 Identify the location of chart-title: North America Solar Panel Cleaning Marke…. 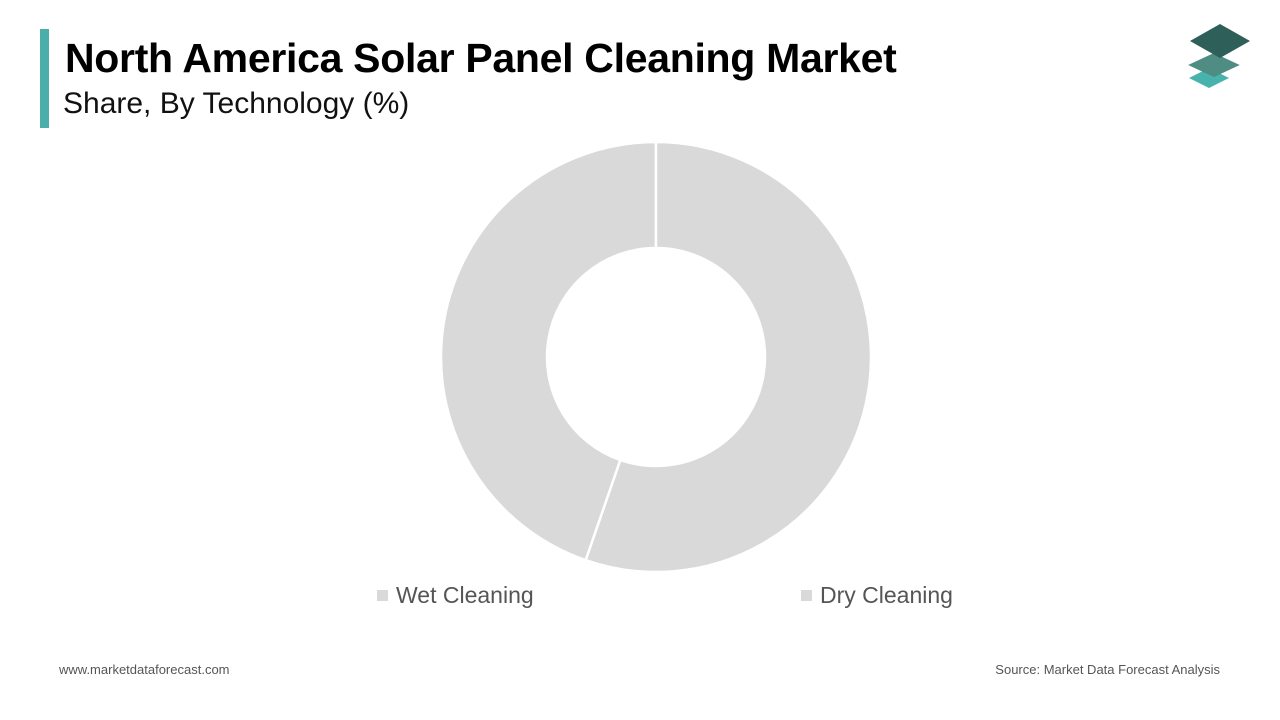
(481, 58).